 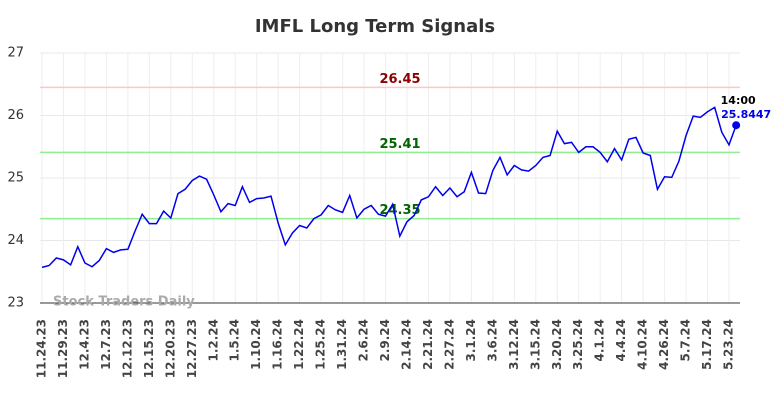 What do you see at coordinates (406, 344) in the screenshot?
I see `x-tick-label: 2.14.24` at bounding box center [406, 344].